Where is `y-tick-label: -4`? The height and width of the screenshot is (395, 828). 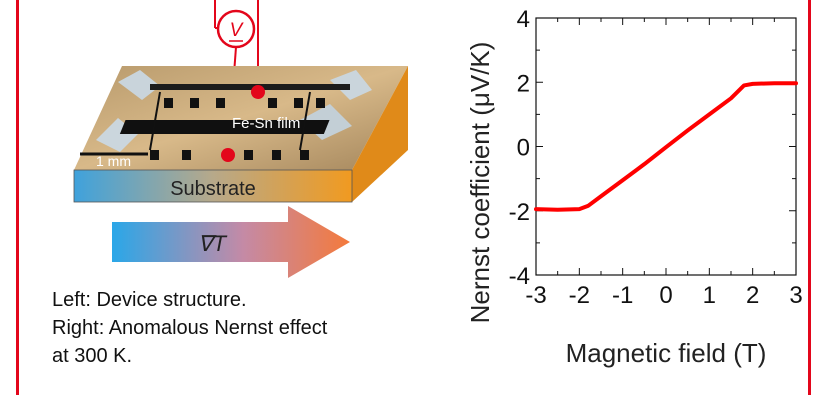
y-tick-label: -4 is located at coordinates (519, 276).